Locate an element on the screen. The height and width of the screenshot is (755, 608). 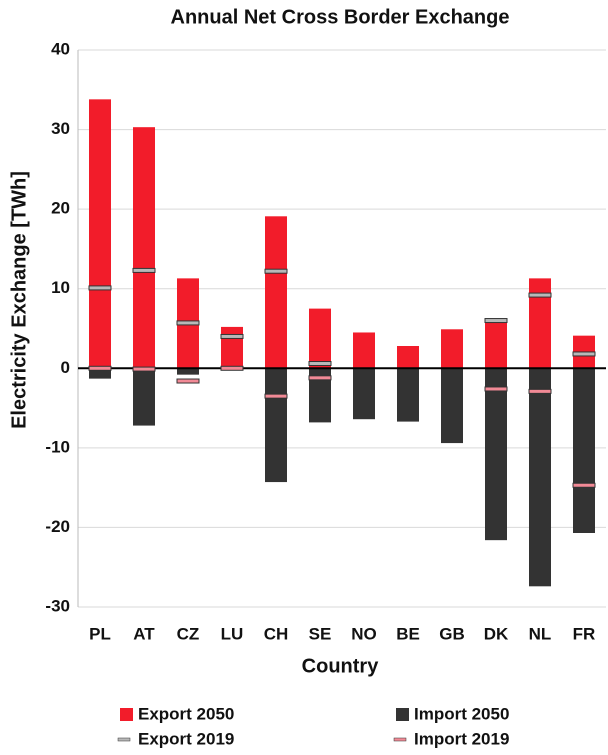
x-tick-label: BE is located at coordinates (408, 633).